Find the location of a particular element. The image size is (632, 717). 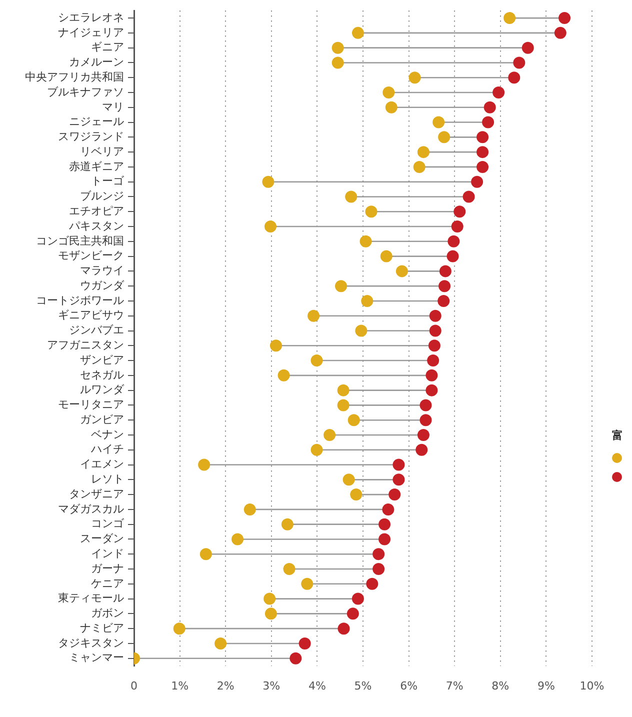

y-tick-label: ケニア is located at coordinates (107, 583).